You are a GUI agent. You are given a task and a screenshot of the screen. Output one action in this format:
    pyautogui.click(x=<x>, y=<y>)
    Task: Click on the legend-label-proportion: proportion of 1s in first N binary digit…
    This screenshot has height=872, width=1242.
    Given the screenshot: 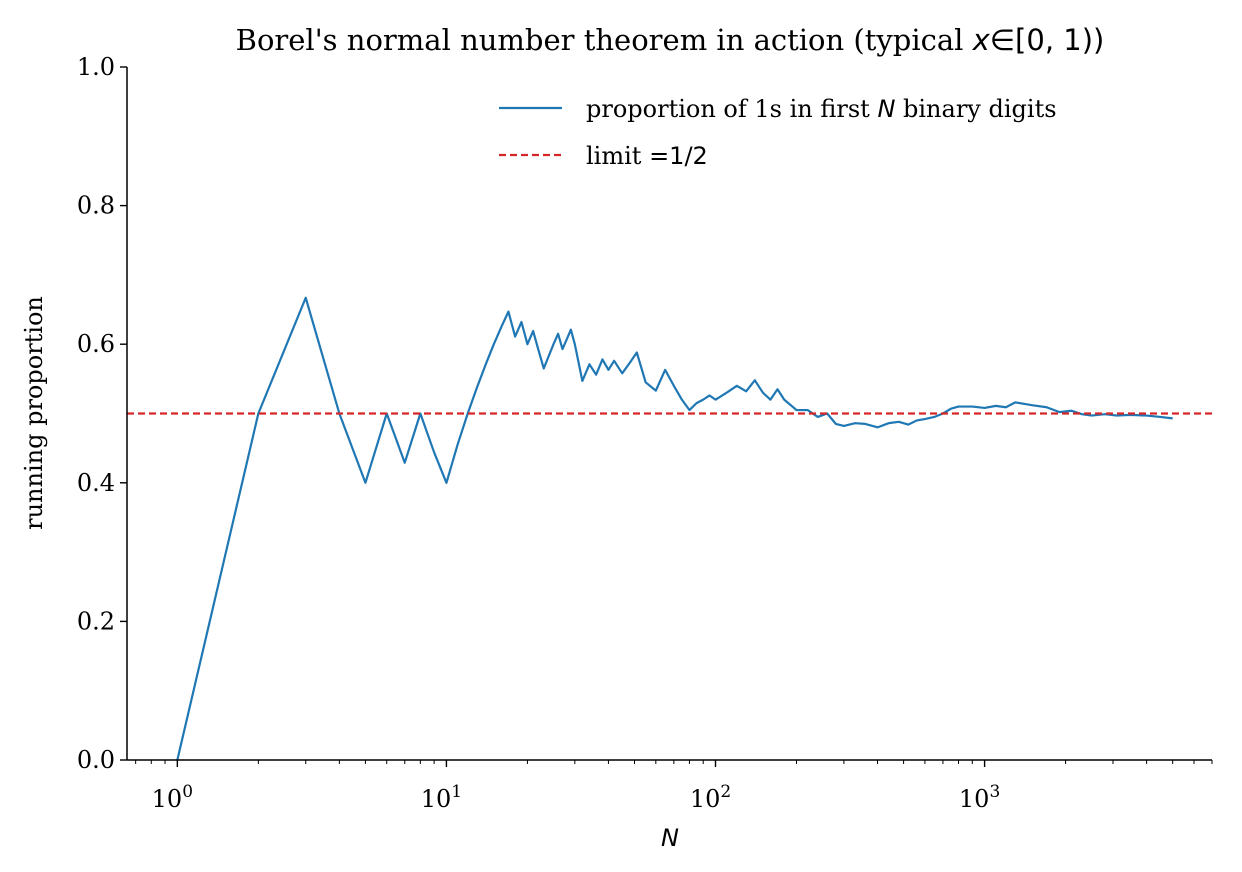 What is the action you would take?
    pyautogui.click(x=821, y=109)
    